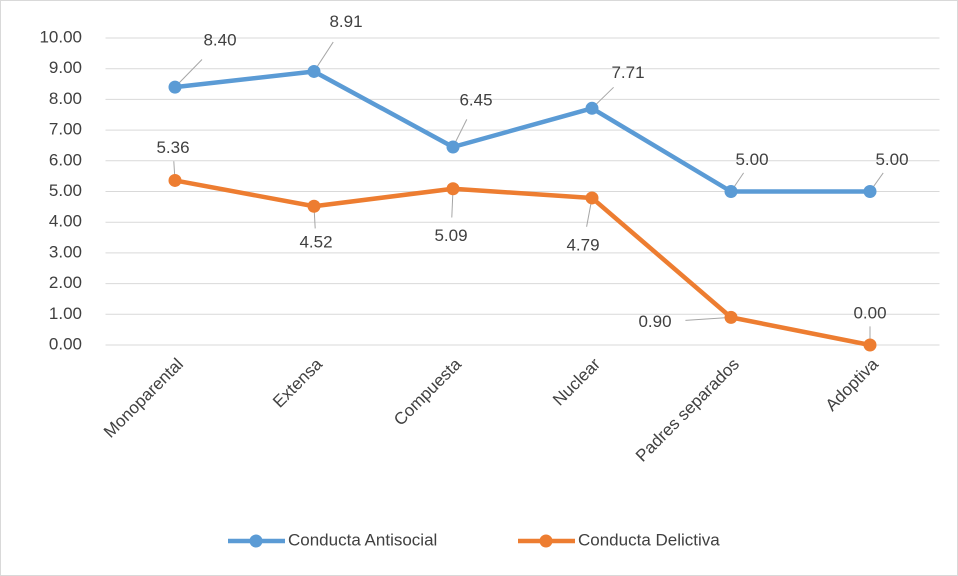 The image size is (958, 576). Describe the element at coordinates (65, 67) in the screenshot. I see `y-tick-label: 9.00` at that location.